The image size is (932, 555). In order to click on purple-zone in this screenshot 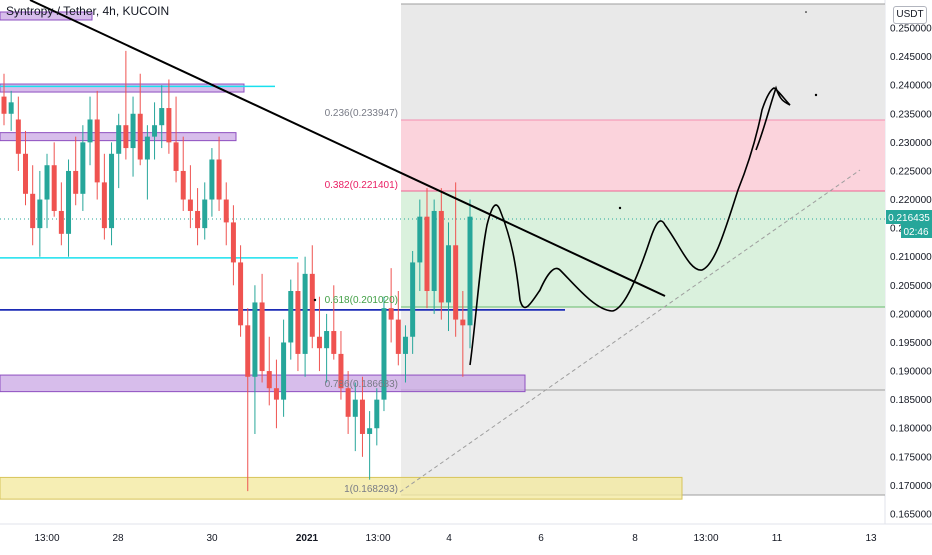, I will do `click(122, 88)`.